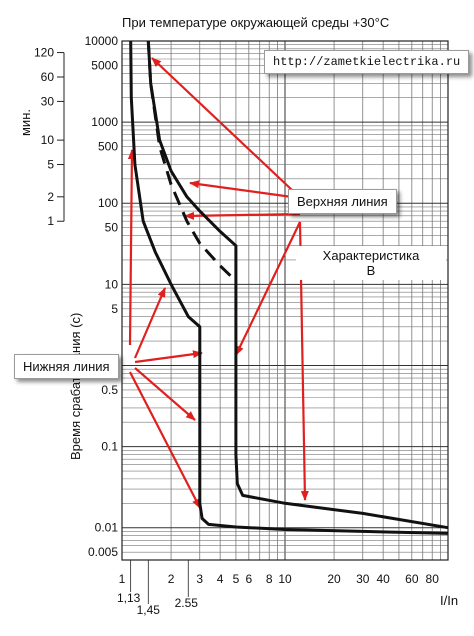 The width and height of the screenshot is (474, 636). What do you see at coordinates (220, 579) in the screenshot?
I see `x-tick-label: 4` at bounding box center [220, 579].